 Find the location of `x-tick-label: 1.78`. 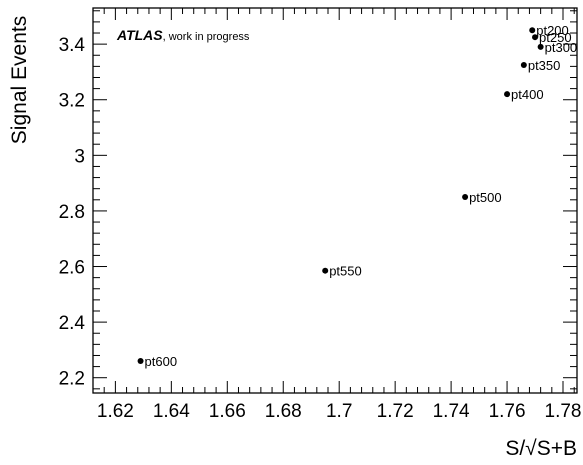

x-tick-label: 1.78 is located at coordinates (563, 411).